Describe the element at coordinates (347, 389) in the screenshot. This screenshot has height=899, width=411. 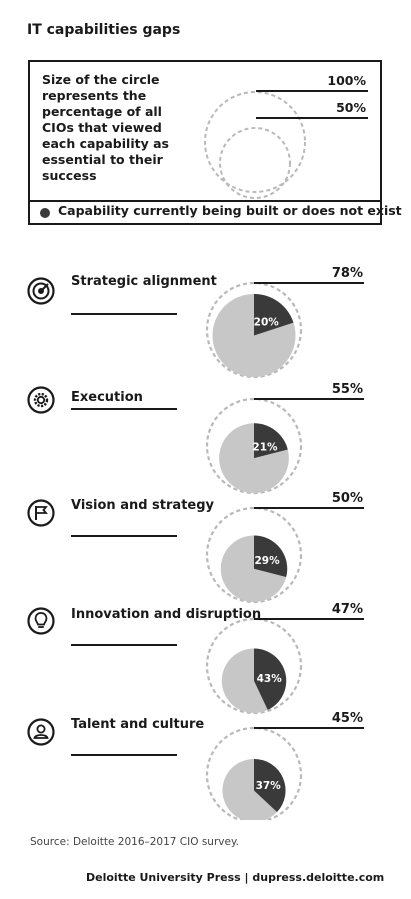
I see `essential-value-label: 55%` at that location.